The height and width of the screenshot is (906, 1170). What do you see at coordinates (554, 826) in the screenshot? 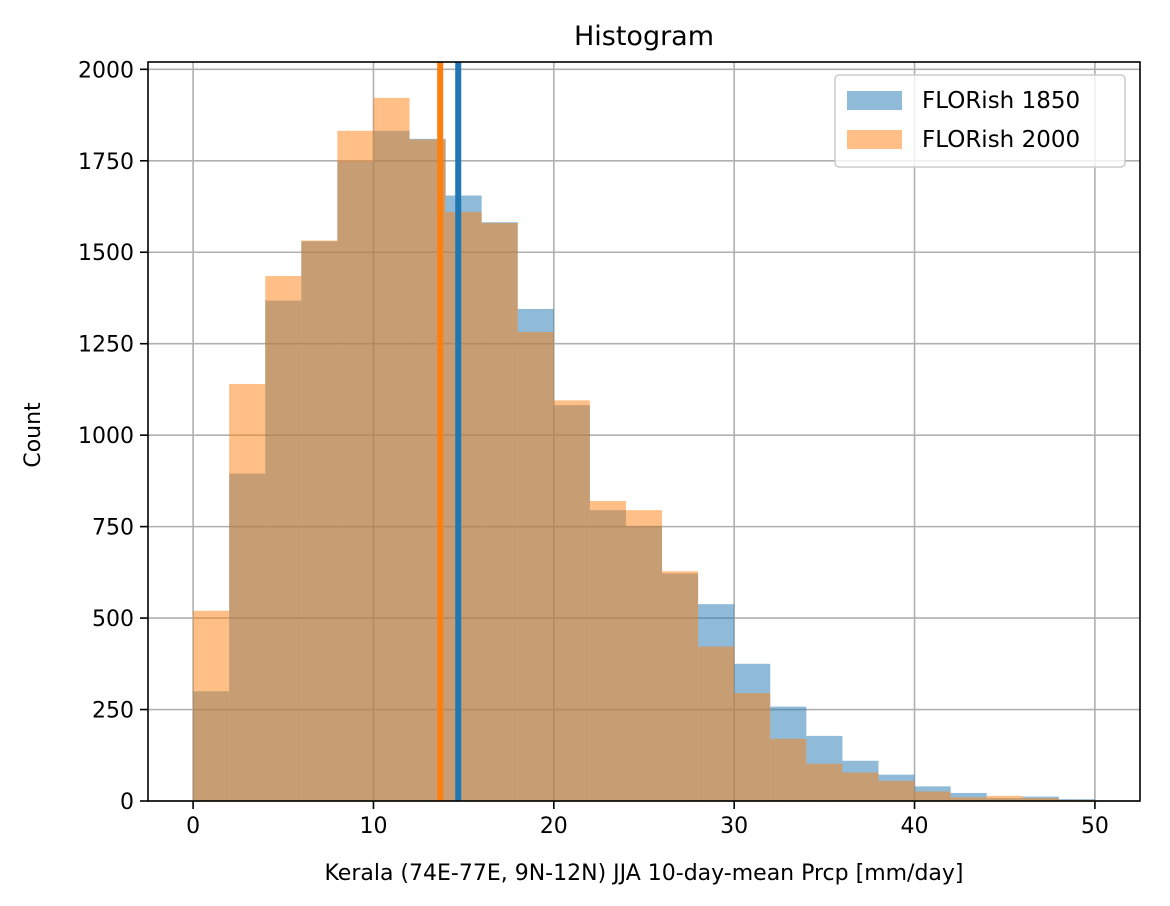
I see `x-tick-label: 20` at bounding box center [554, 826].